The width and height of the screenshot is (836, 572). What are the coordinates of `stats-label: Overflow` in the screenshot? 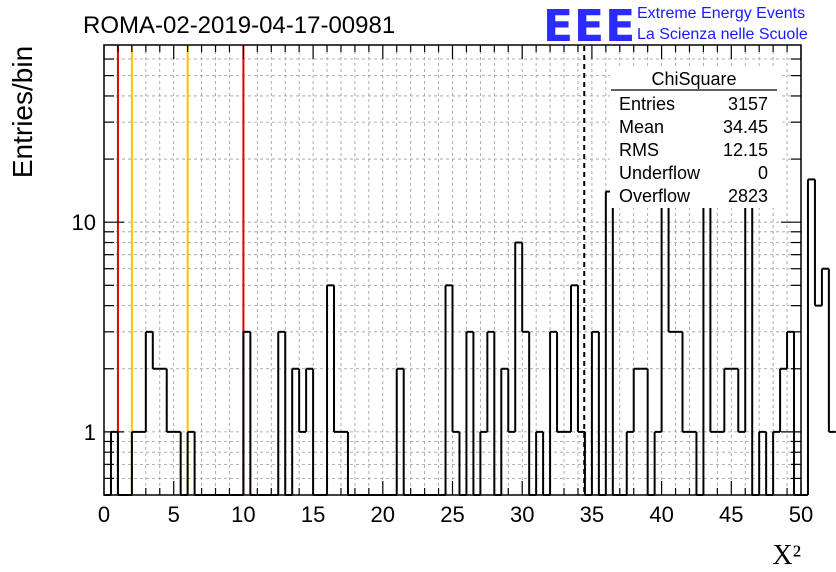 It's located at (655, 196).